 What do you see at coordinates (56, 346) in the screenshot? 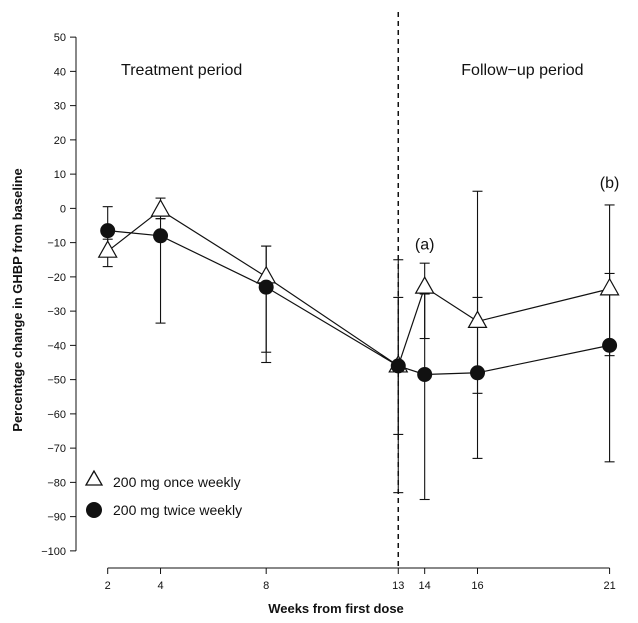
I see `y-tick-label: −40` at bounding box center [56, 346].